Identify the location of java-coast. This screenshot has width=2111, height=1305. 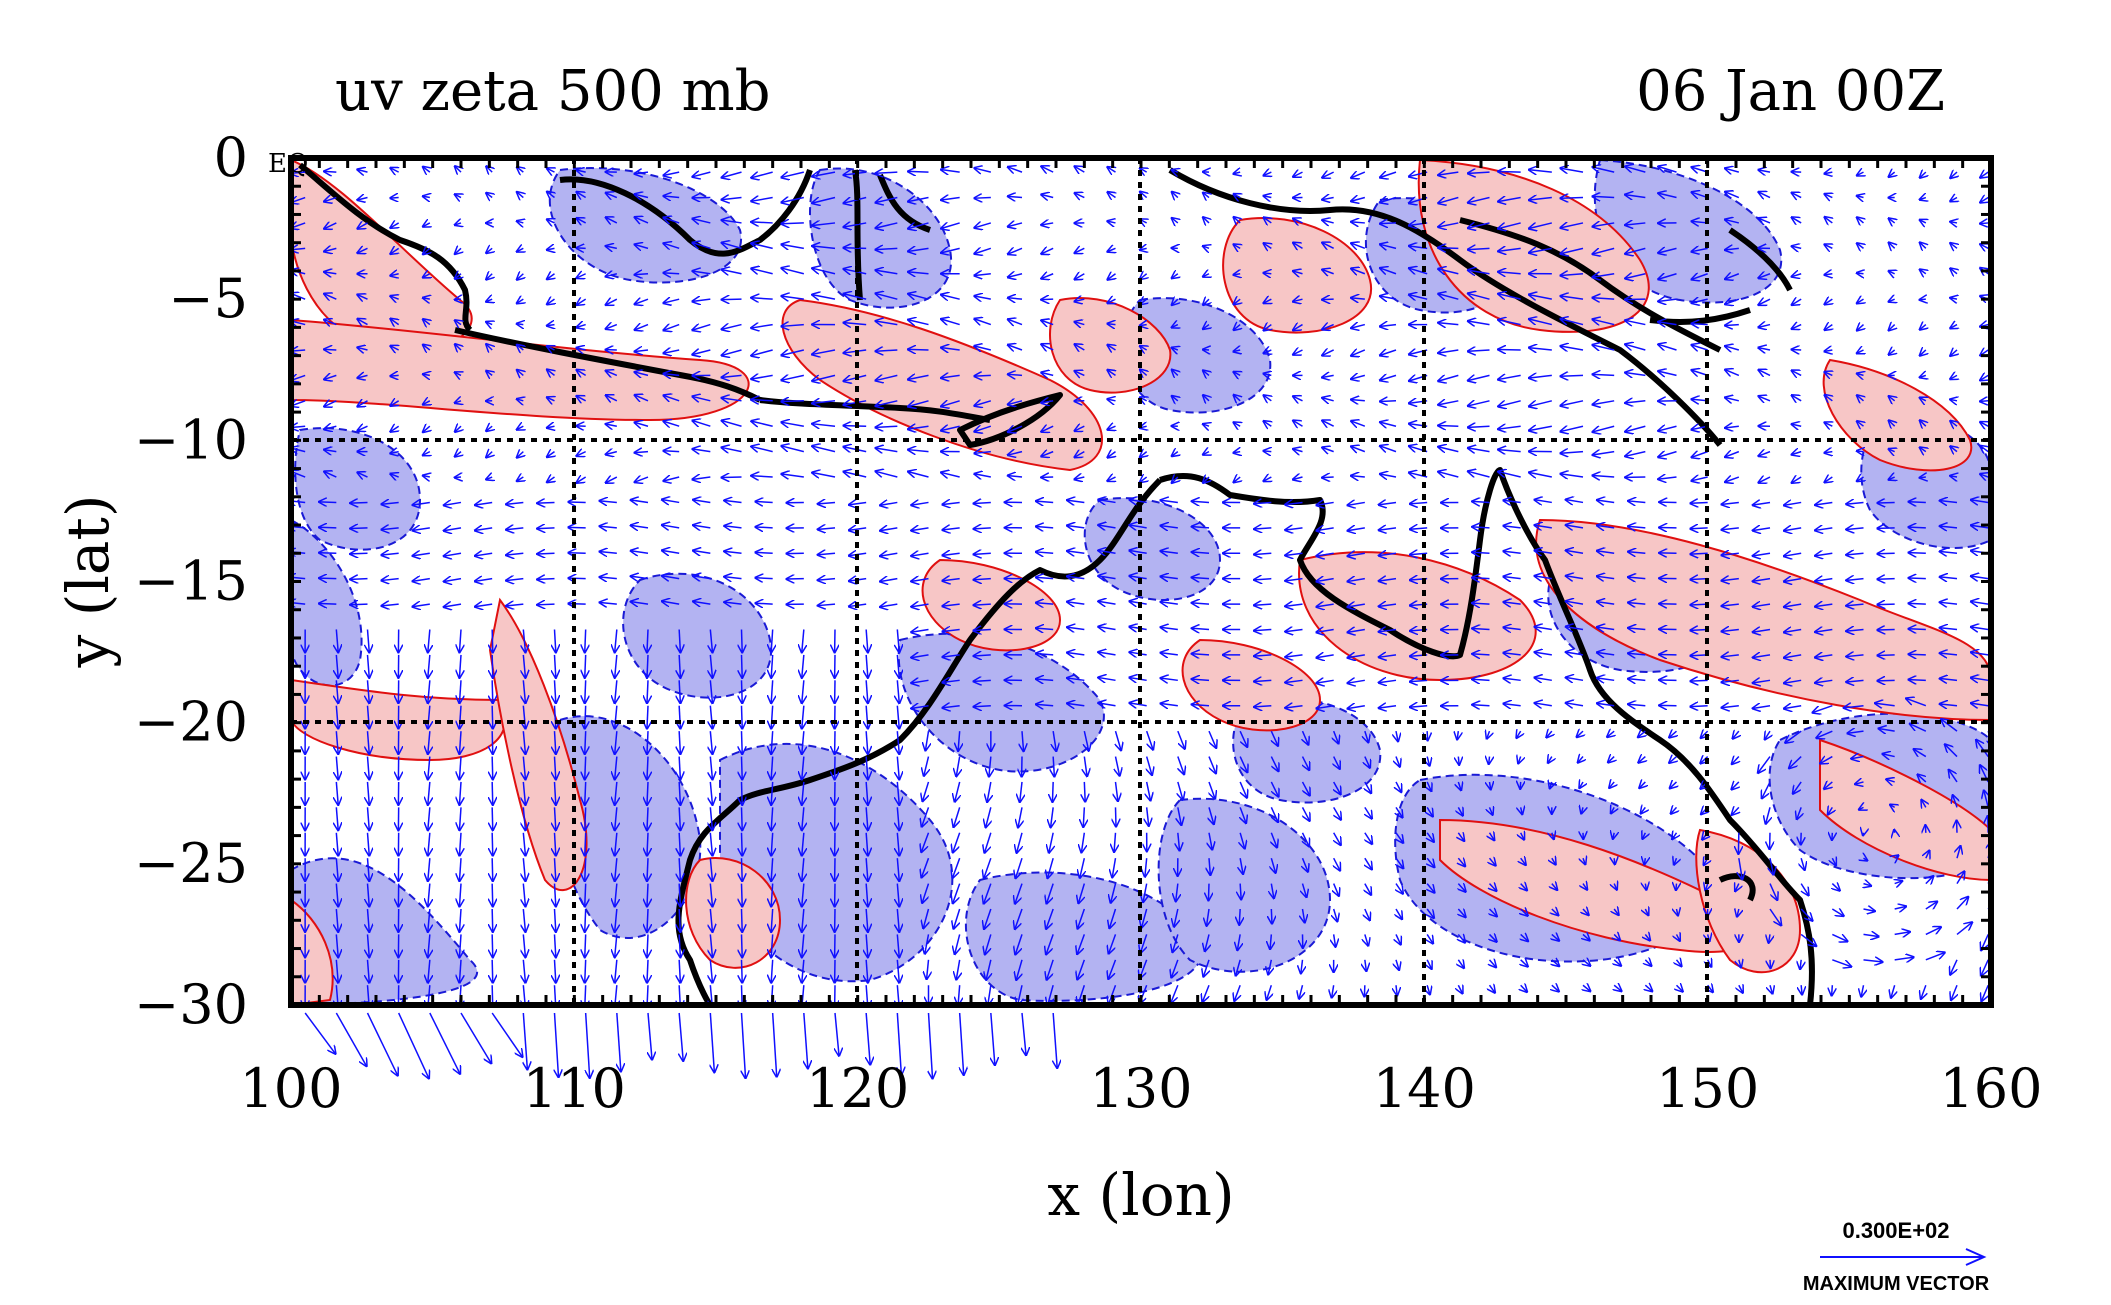
(608, 365).